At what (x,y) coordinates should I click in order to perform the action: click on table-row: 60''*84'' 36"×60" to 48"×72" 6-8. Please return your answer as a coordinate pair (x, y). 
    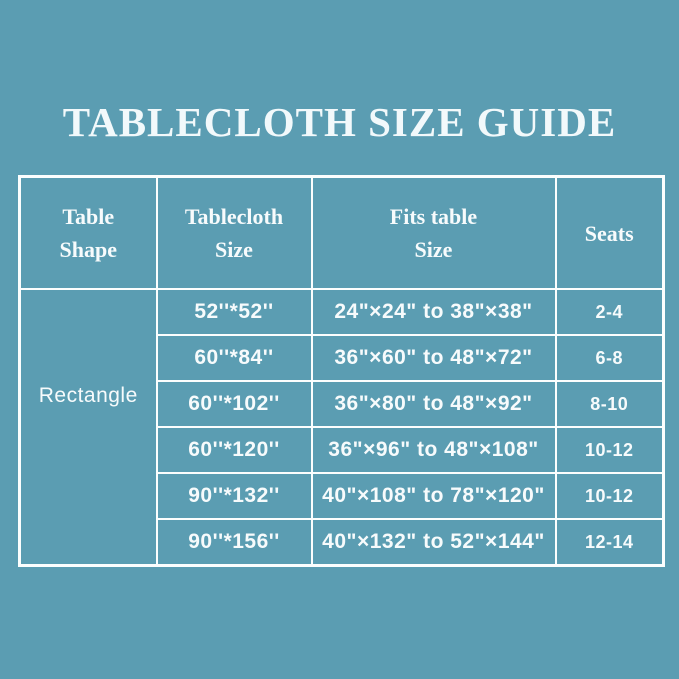
    Looking at the image, I should click on (342, 358).